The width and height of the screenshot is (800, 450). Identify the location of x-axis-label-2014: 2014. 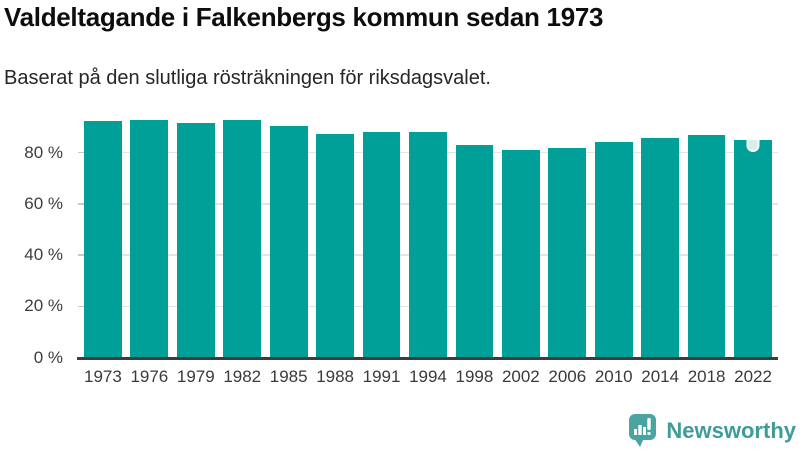
(660, 376).